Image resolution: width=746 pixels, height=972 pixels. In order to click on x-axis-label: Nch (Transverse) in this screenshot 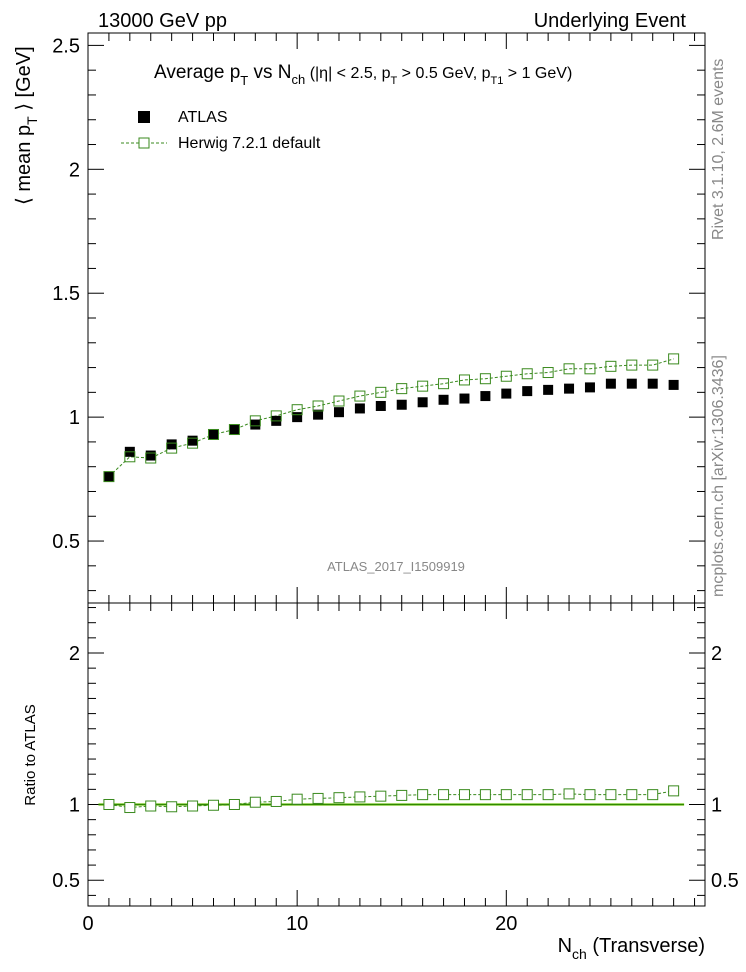, I will do `click(631, 948)`.